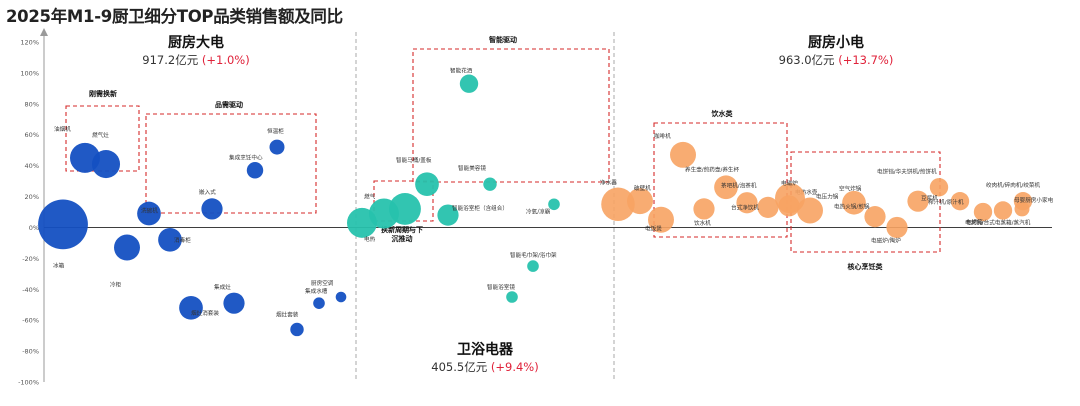 This screenshot has height=406, width=1080. I want to click on y-tick-label: -80%, so click(30, 352).